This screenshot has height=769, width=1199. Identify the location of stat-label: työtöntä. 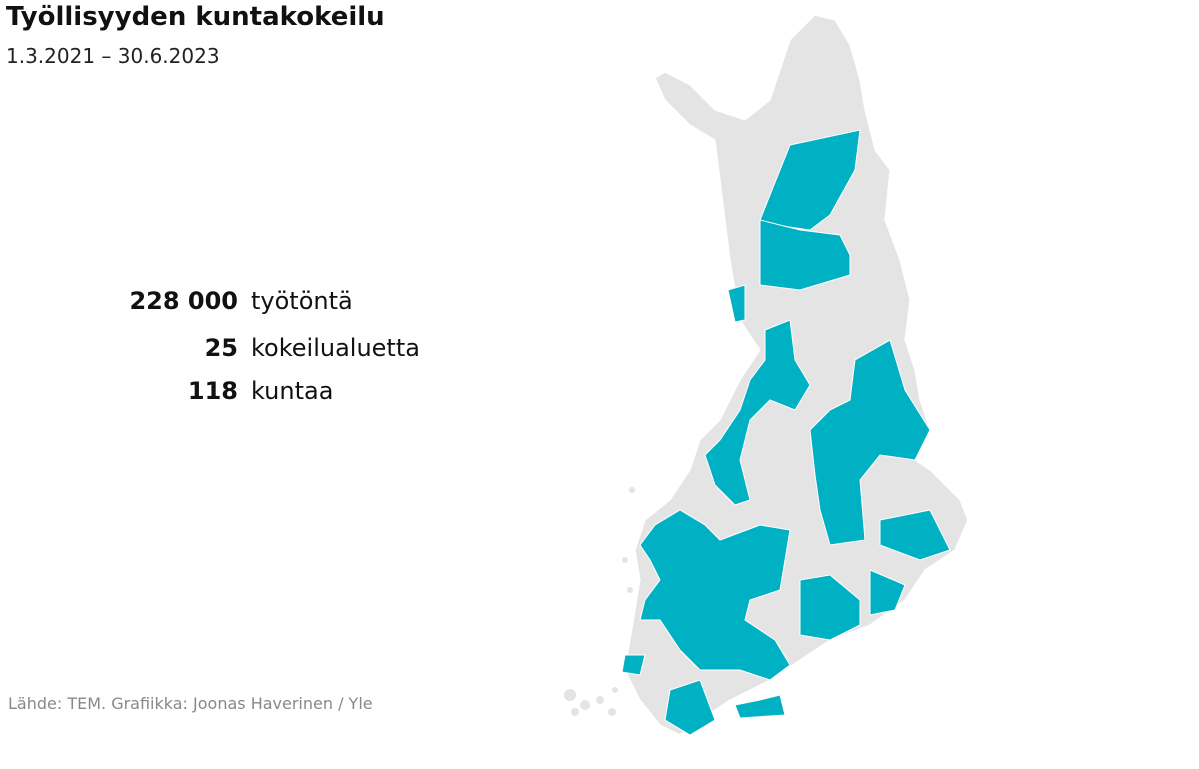
(302, 301).